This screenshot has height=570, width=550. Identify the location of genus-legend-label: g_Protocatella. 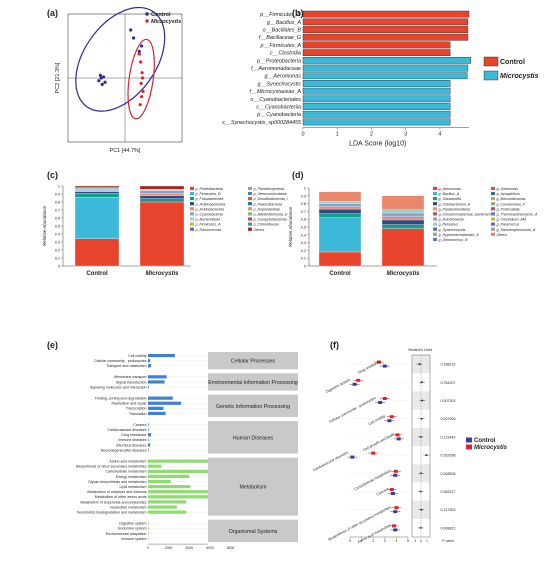
(508, 209).